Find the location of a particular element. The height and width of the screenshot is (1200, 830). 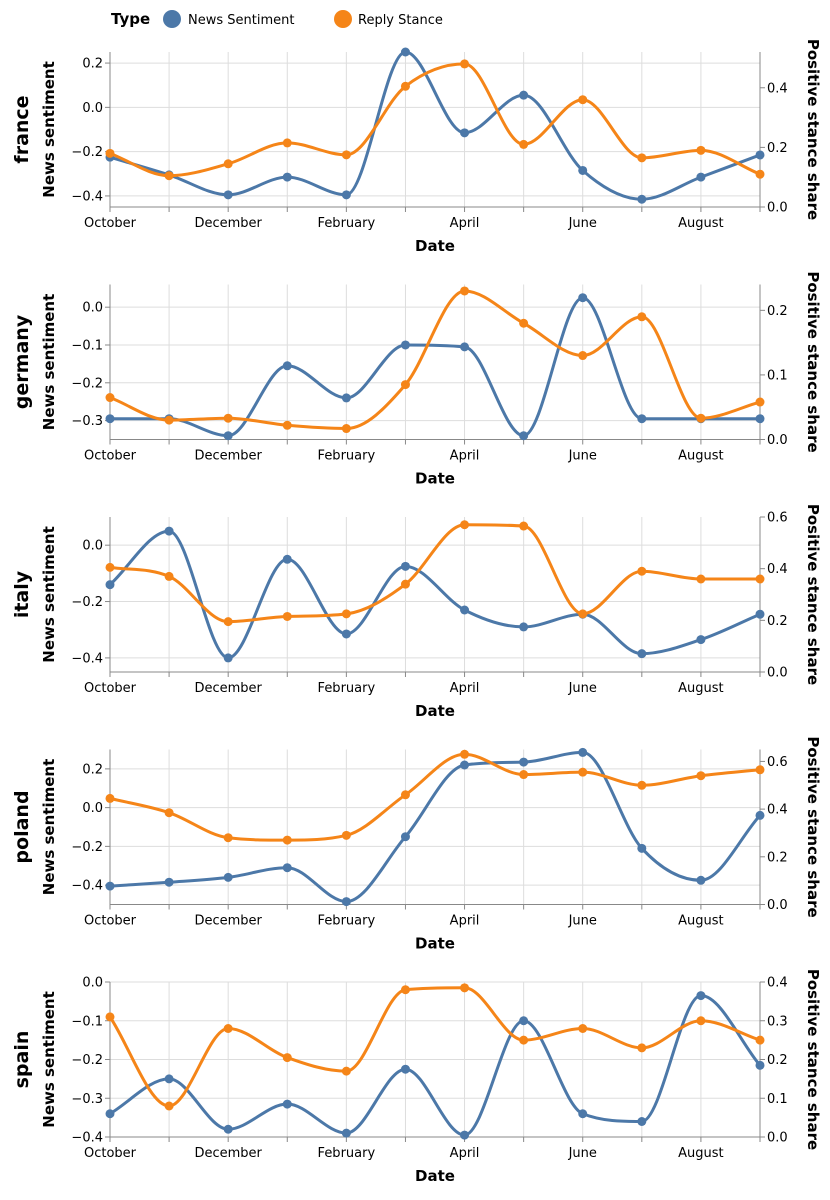

legend-swatch-reply-stance is located at coordinates (343, 19).